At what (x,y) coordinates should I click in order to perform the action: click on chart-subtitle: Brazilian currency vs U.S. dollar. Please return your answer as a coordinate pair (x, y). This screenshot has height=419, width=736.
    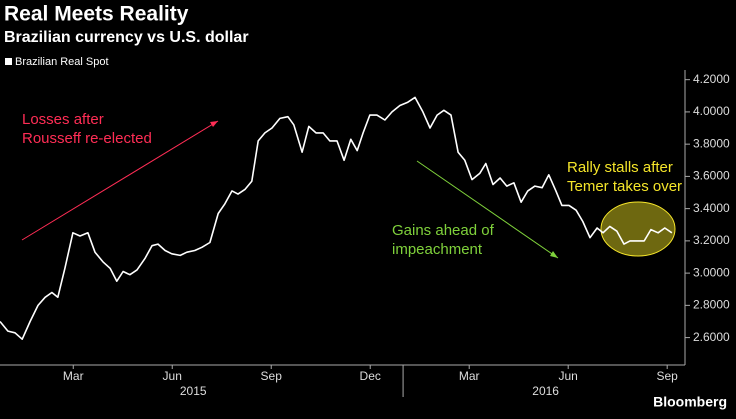
    Looking at the image, I should click on (126, 37).